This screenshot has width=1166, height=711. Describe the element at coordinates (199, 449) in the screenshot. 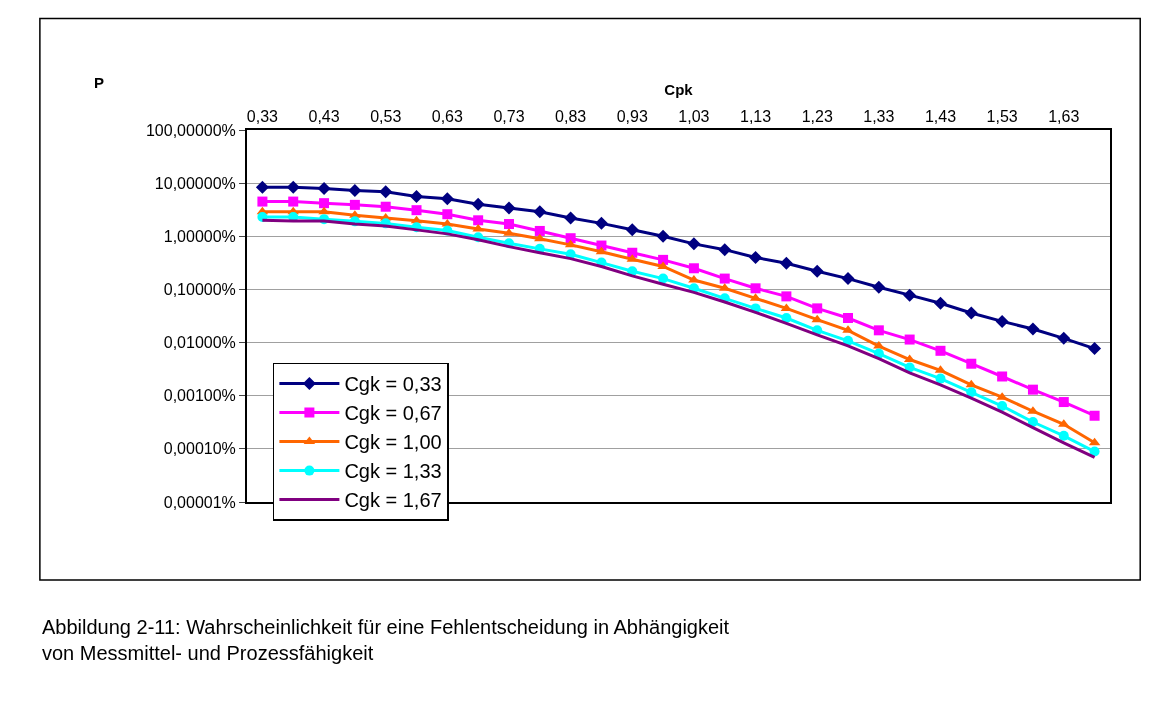

I see `y-tick-label: 0,00010%` at that location.